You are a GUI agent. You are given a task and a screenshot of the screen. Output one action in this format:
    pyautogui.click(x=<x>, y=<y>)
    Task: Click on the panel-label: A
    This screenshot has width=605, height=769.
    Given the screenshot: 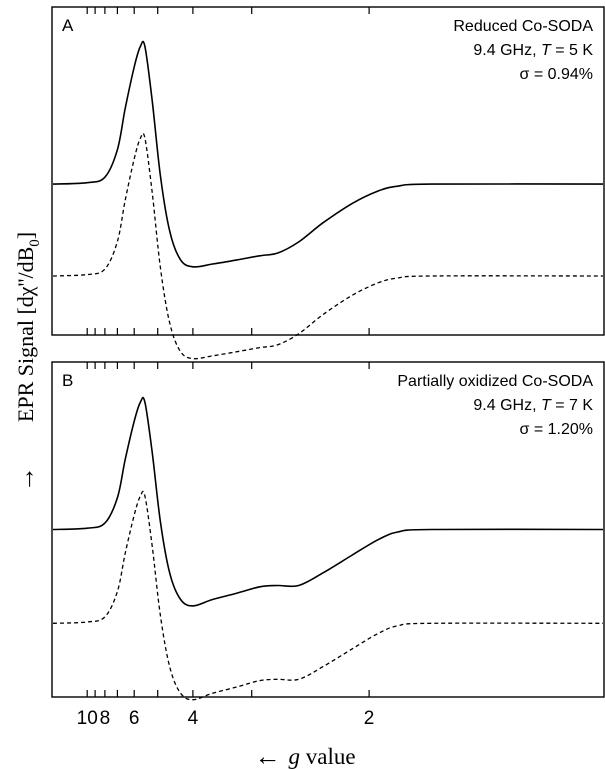 What is the action you would take?
    pyautogui.click(x=68, y=25)
    